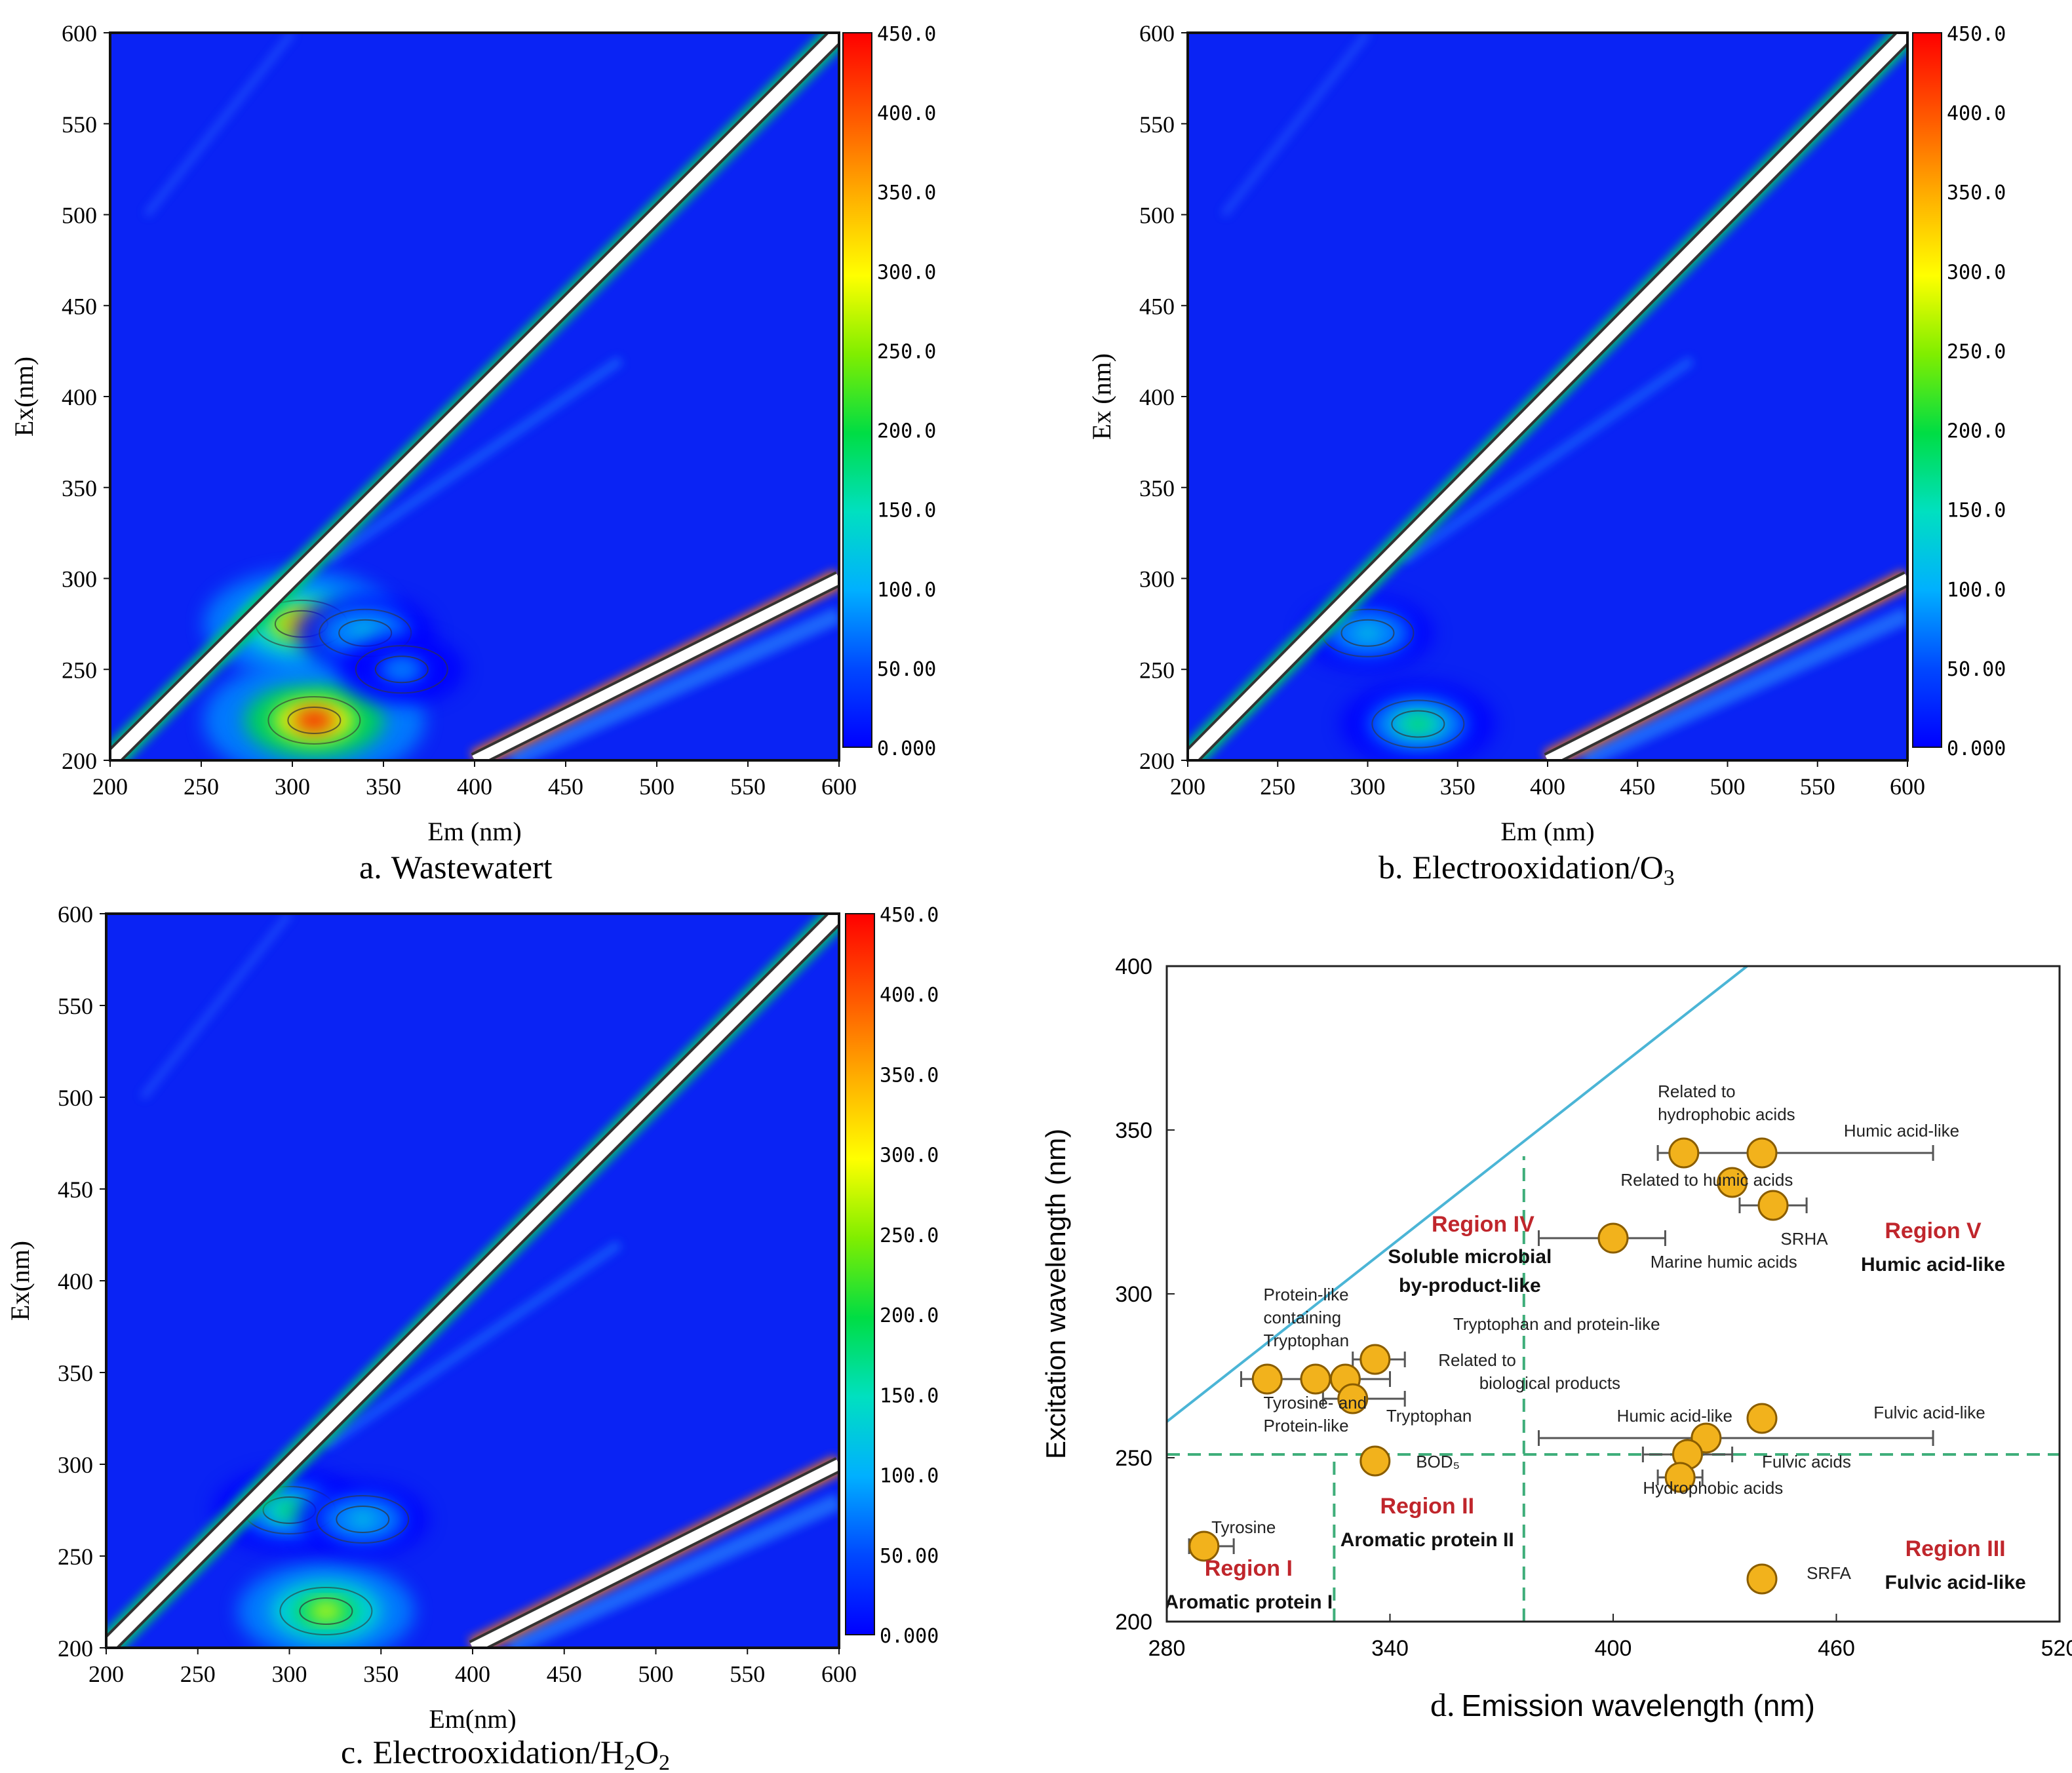  Describe the element at coordinates (748, 786) in the screenshot. I see `x-tick-label: 550` at that location.